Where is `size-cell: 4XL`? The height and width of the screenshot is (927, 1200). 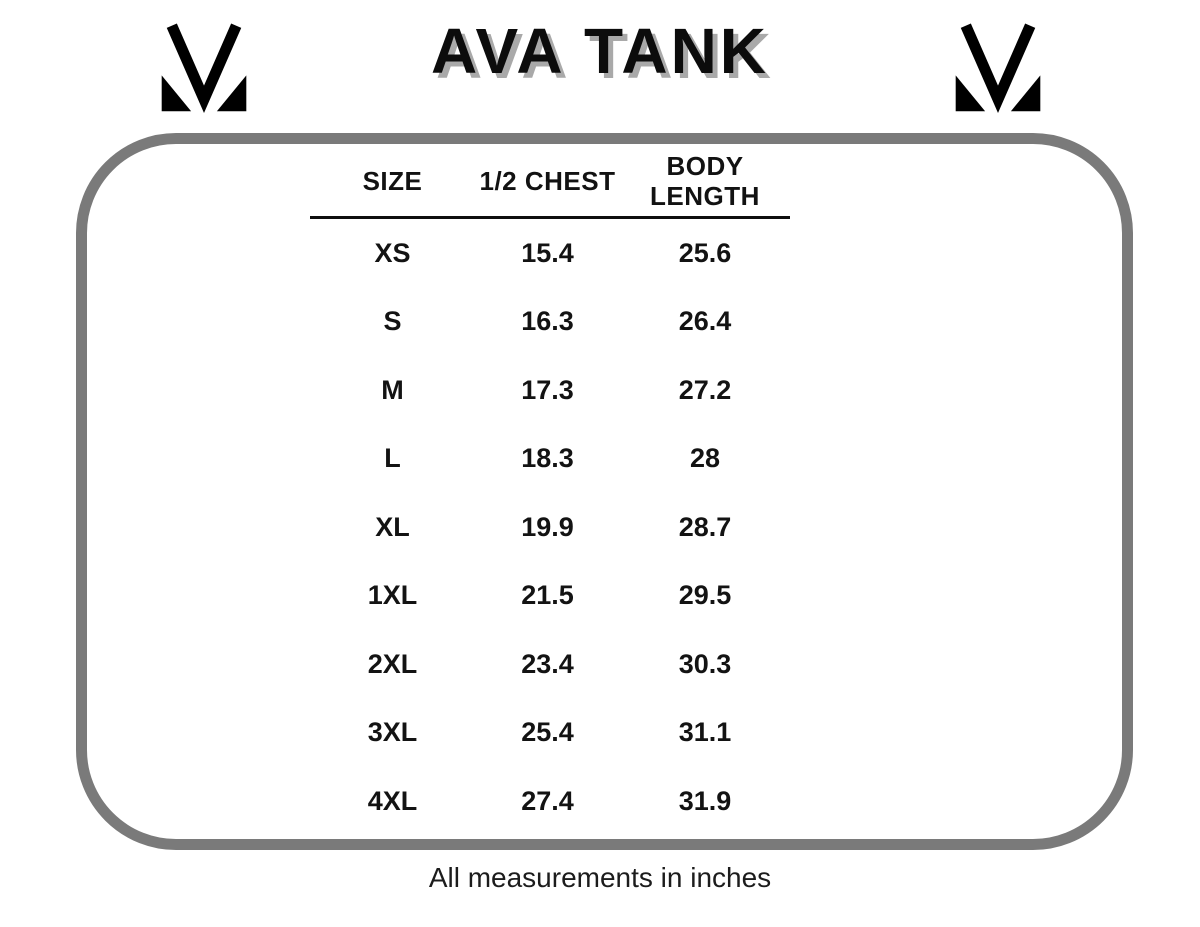 size-cell: 4XL is located at coordinates (392, 800).